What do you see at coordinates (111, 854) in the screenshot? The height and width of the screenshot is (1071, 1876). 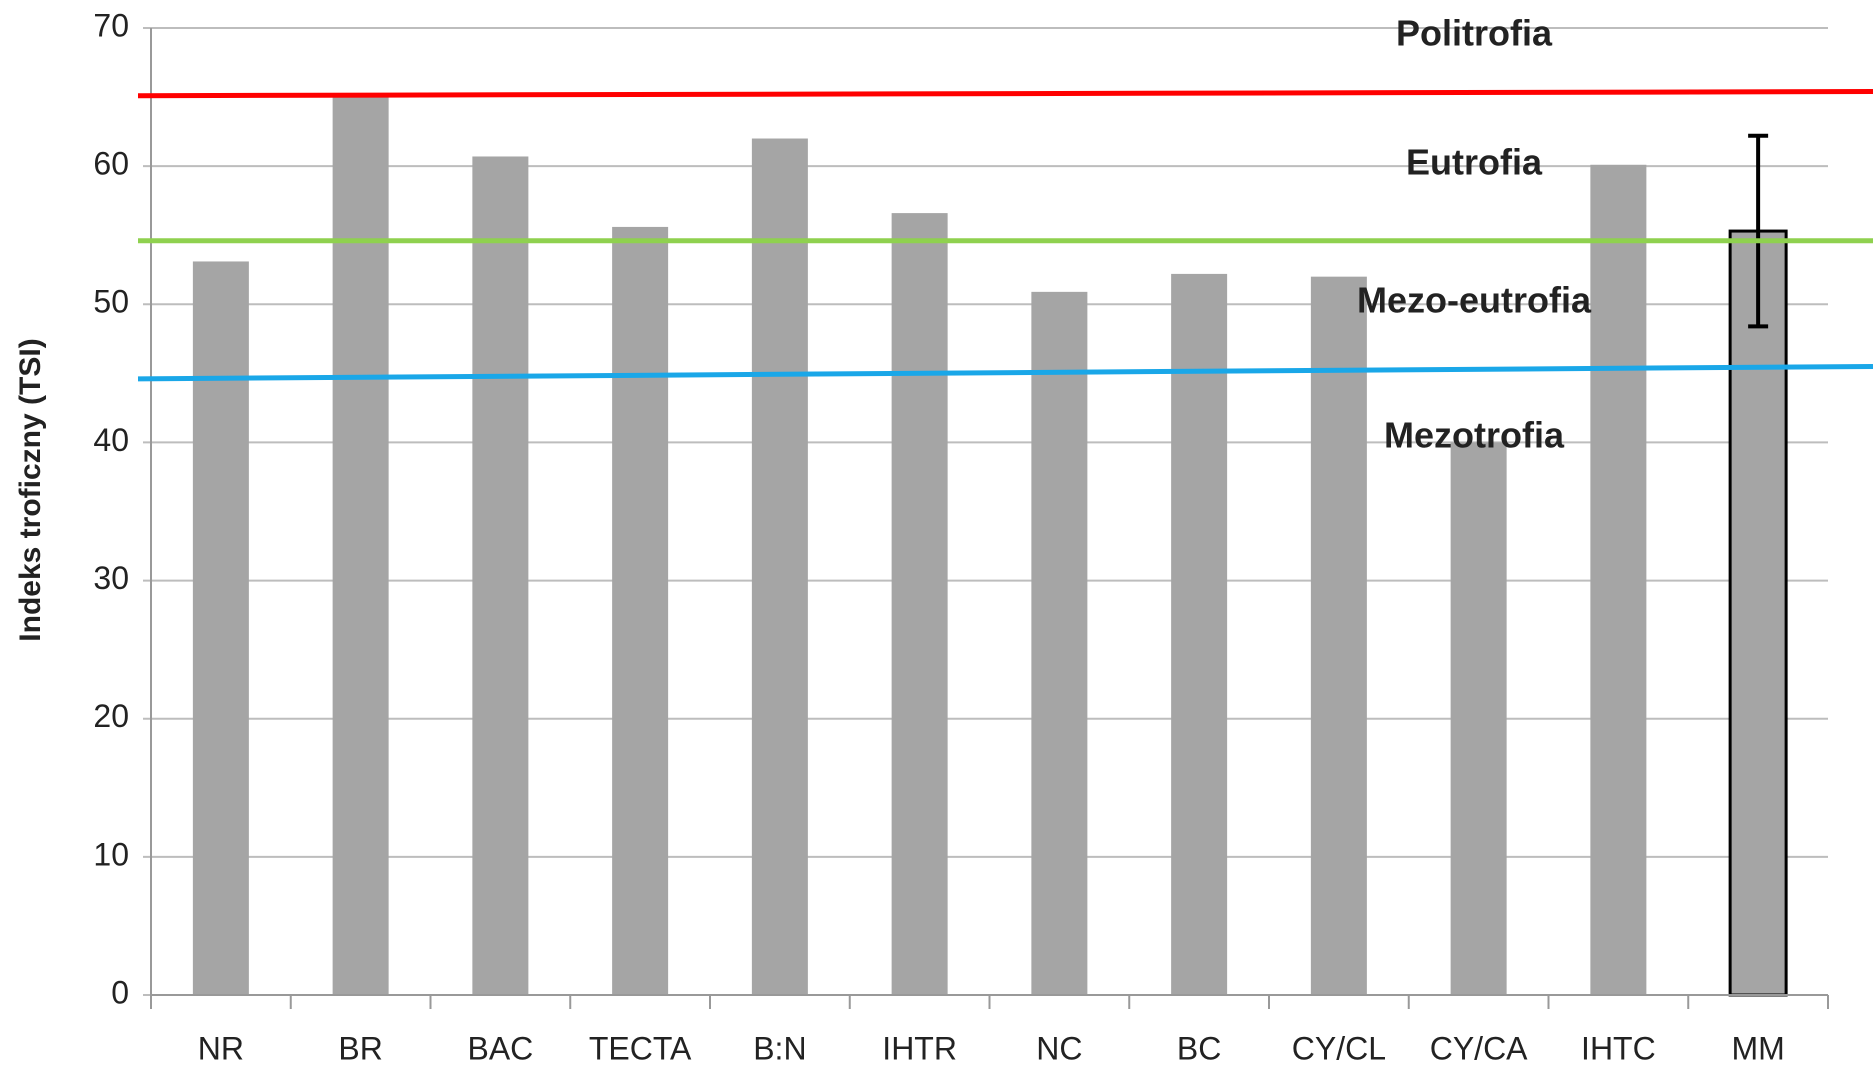 I see `y-tick-label: 10` at bounding box center [111, 854].